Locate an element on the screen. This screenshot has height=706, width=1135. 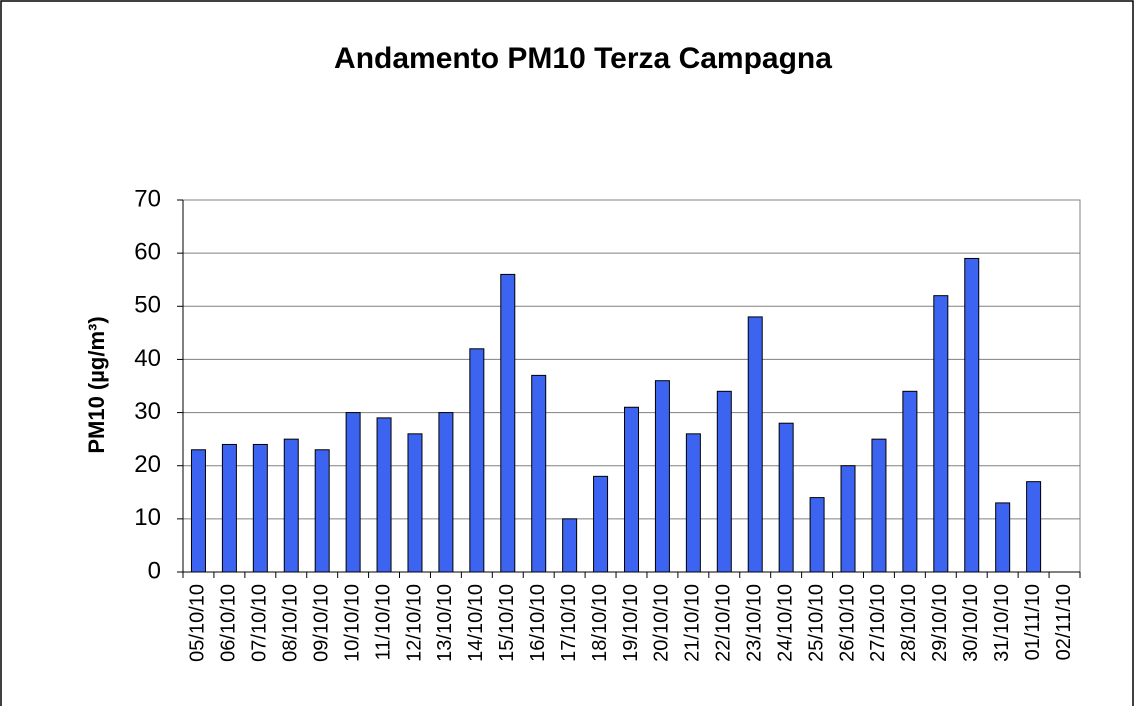
y-tick-label: 50 is located at coordinates (147, 305).